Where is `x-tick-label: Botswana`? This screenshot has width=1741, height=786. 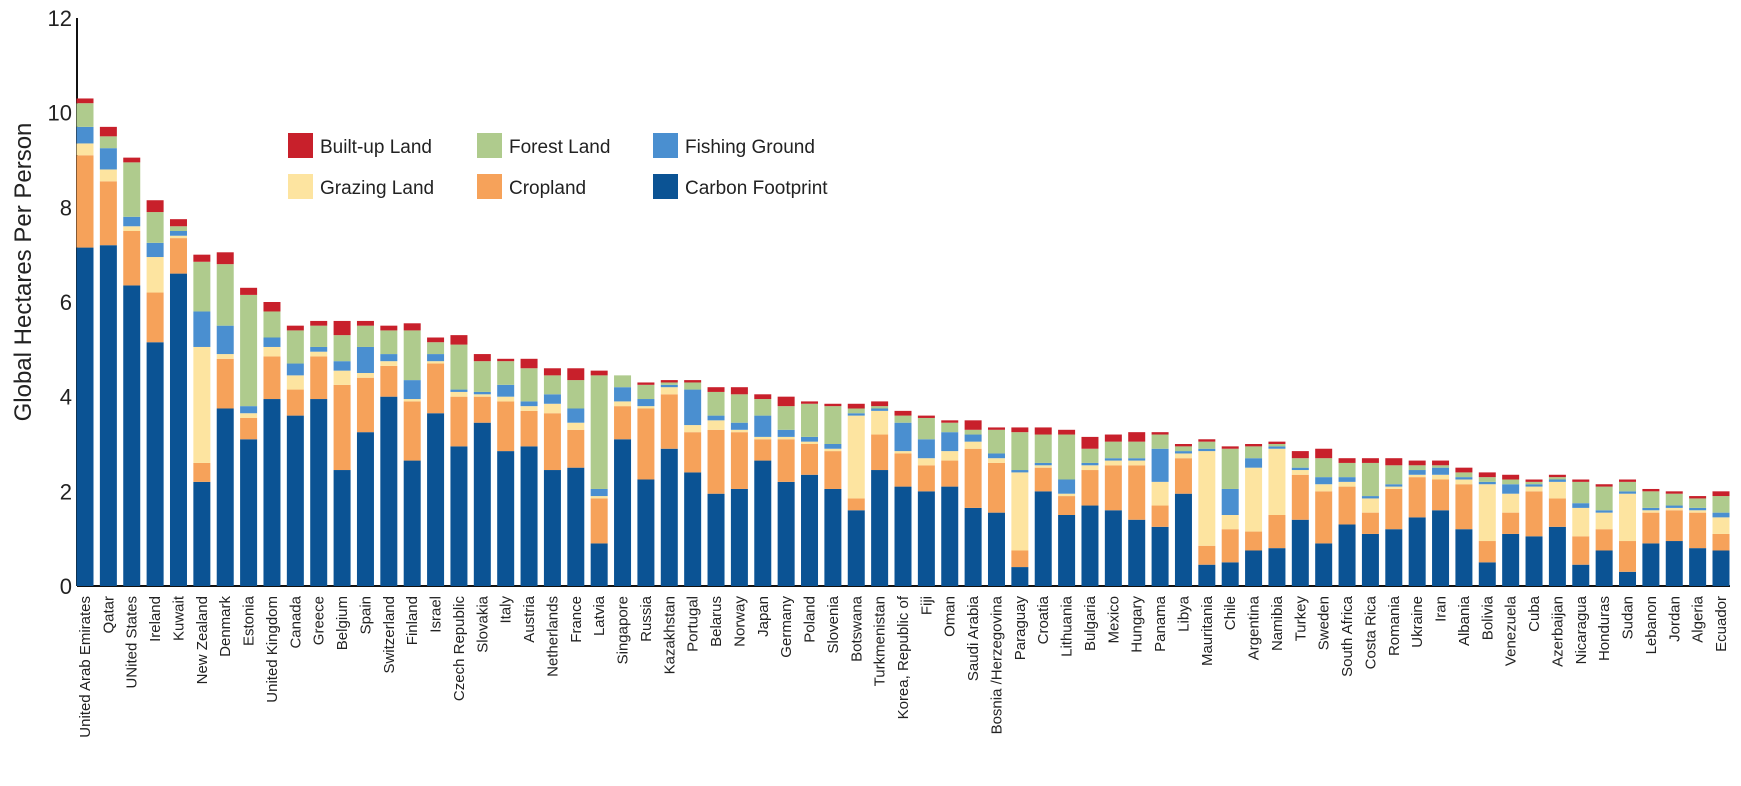
x-tick-label: Botswana is located at coordinates (856, 628).